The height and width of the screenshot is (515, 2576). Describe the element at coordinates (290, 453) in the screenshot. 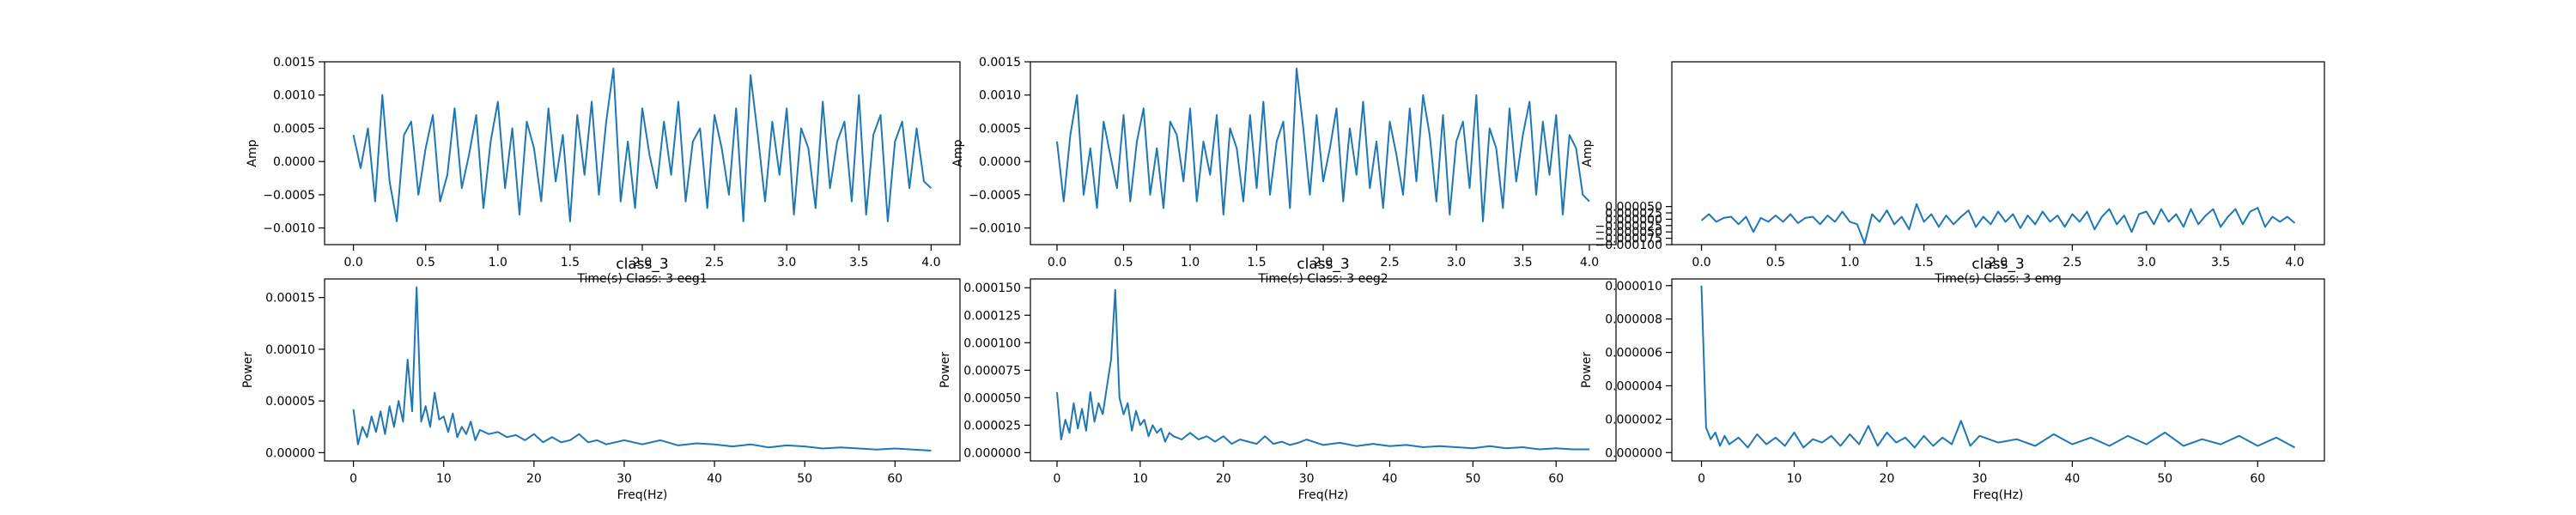

I see `y-tick-label: 0.00000` at that location.